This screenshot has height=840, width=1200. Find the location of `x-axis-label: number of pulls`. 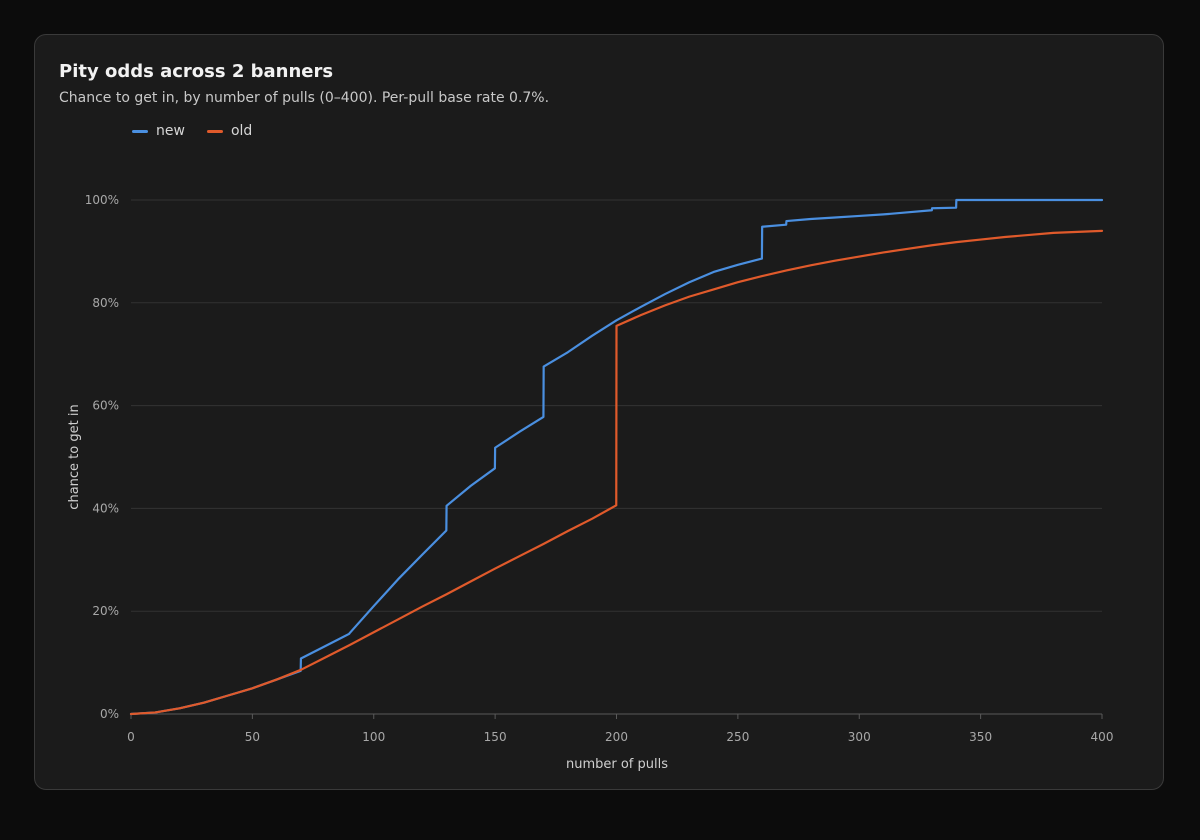

x-axis-label: number of pulls is located at coordinates (617, 764).